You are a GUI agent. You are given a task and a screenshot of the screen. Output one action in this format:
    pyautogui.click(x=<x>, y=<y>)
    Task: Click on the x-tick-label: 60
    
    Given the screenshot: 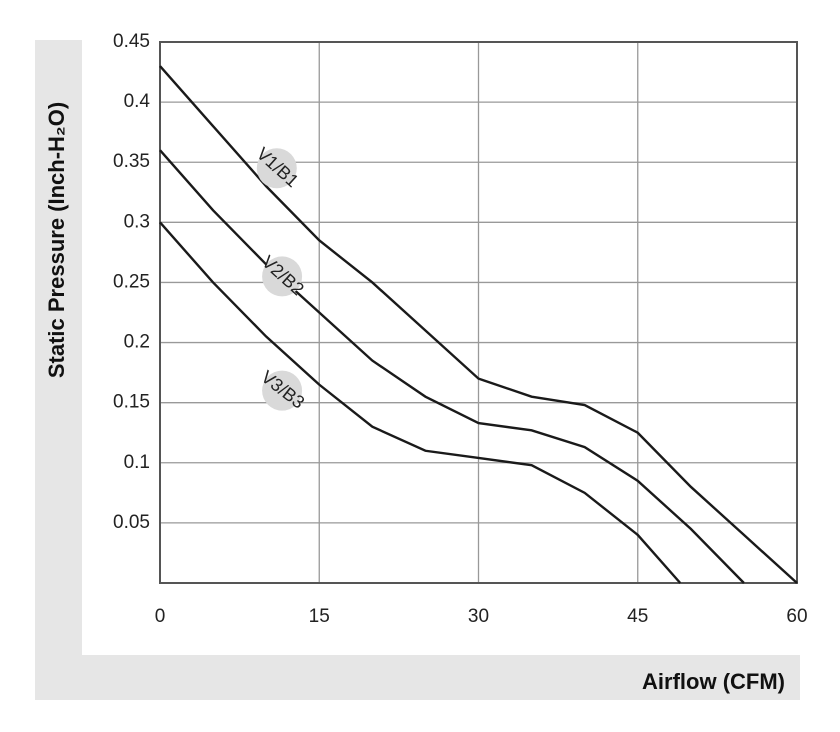 What is the action you would take?
    pyautogui.click(x=796, y=616)
    